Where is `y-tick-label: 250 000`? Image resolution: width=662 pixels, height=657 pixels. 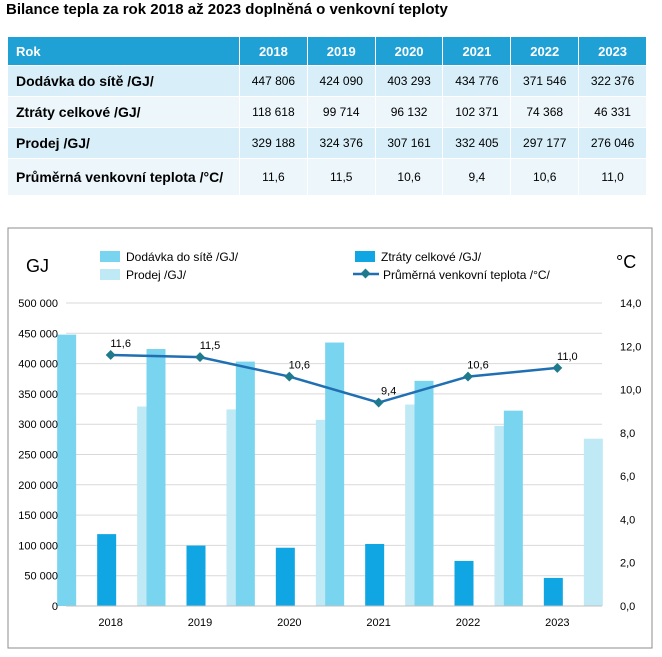
y-tick-label: 250 000 is located at coordinates (38, 456).